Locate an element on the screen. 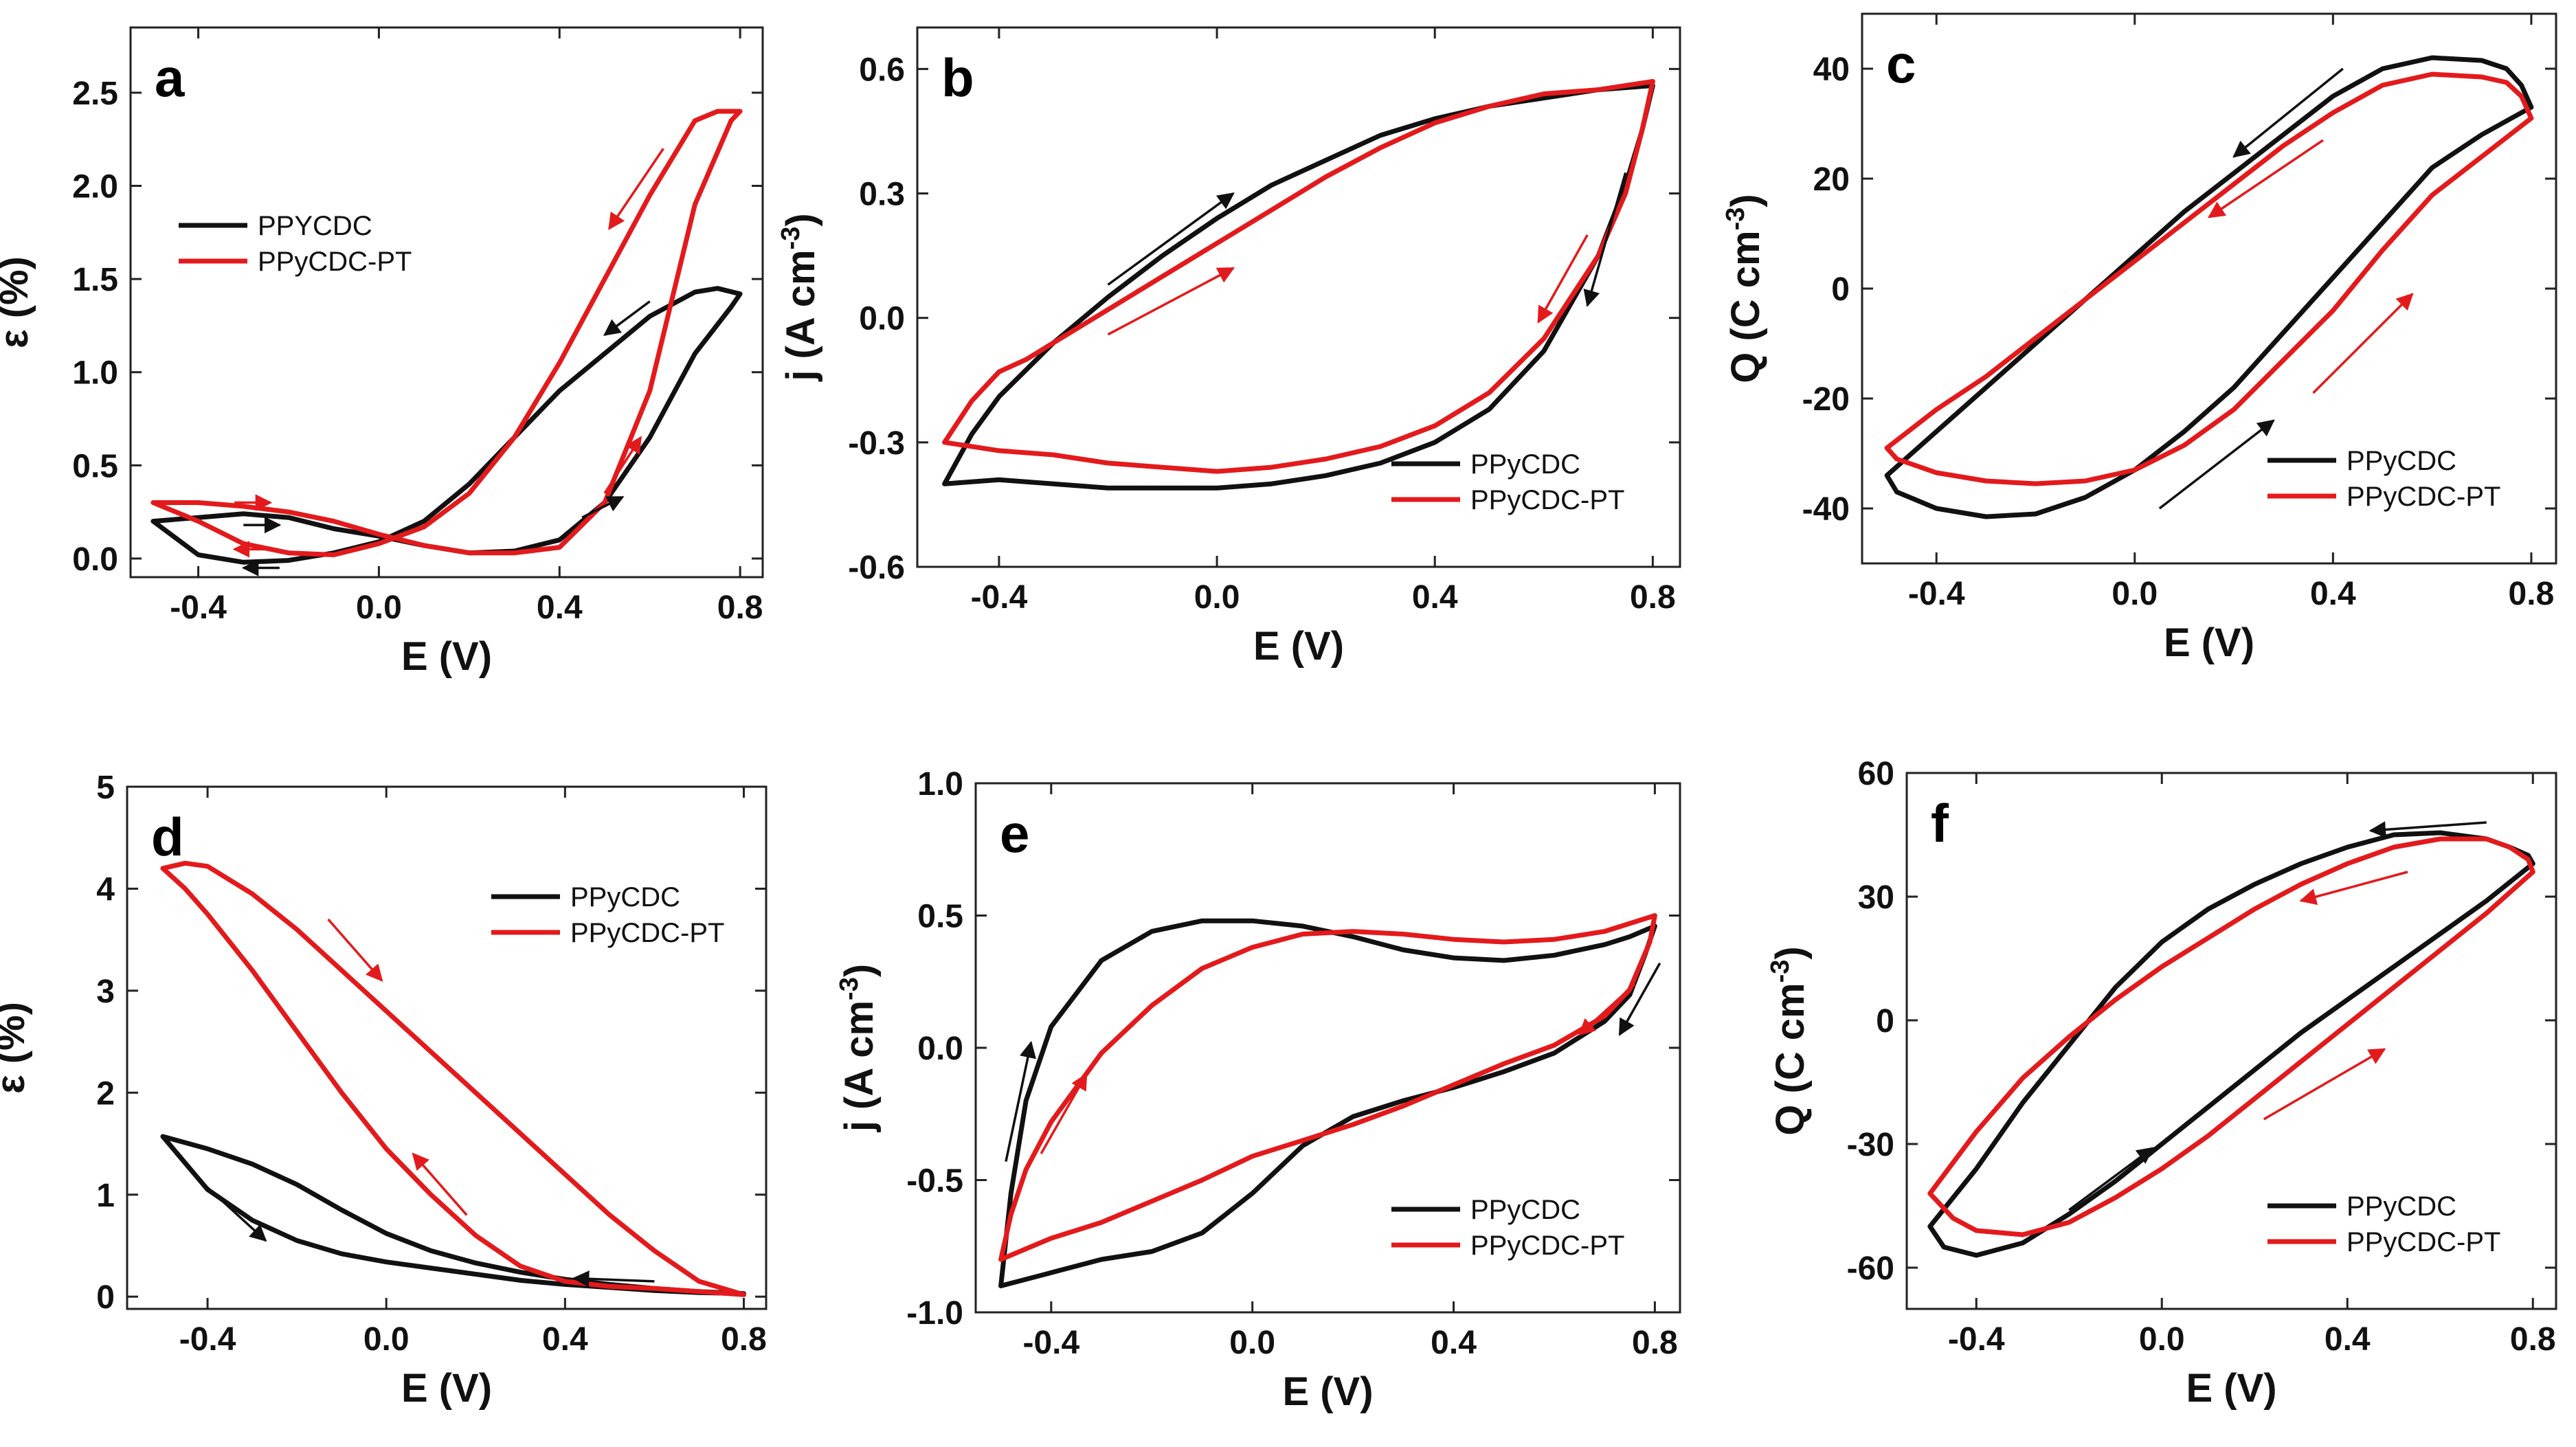 The width and height of the screenshot is (2576, 1447). y-tick-label: 0.6 is located at coordinates (882, 70).